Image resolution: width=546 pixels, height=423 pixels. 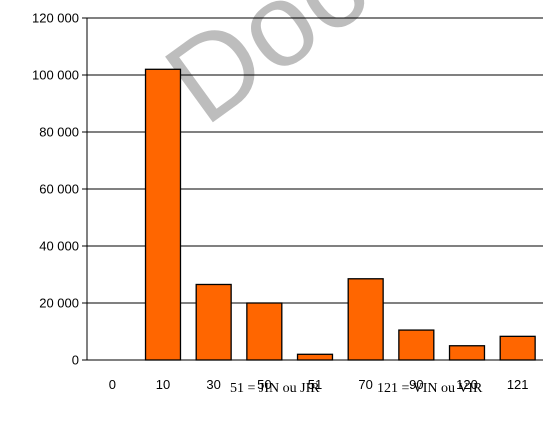 I want to click on x-tick-label: 70, so click(x=365, y=384).